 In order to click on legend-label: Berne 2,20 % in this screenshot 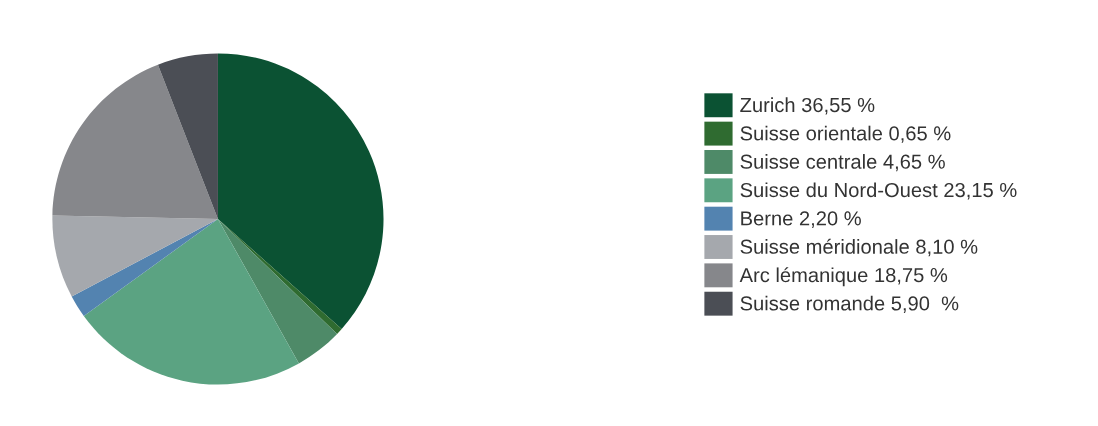, I will do `click(801, 219)`.